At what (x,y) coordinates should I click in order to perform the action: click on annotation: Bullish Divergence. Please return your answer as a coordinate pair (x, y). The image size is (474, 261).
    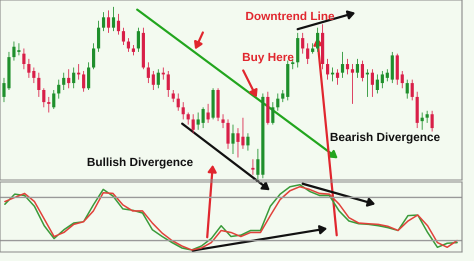
    Looking at the image, I should click on (140, 163).